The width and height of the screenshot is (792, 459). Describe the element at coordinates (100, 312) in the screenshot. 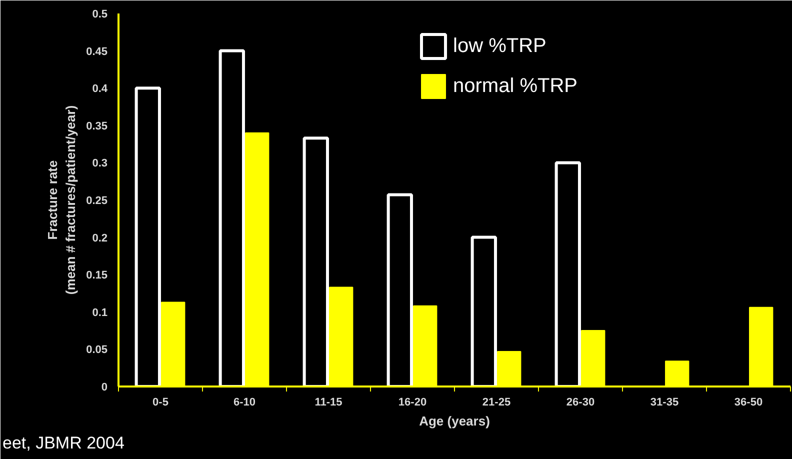

I see `y-tick-label: 0.1` at that location.